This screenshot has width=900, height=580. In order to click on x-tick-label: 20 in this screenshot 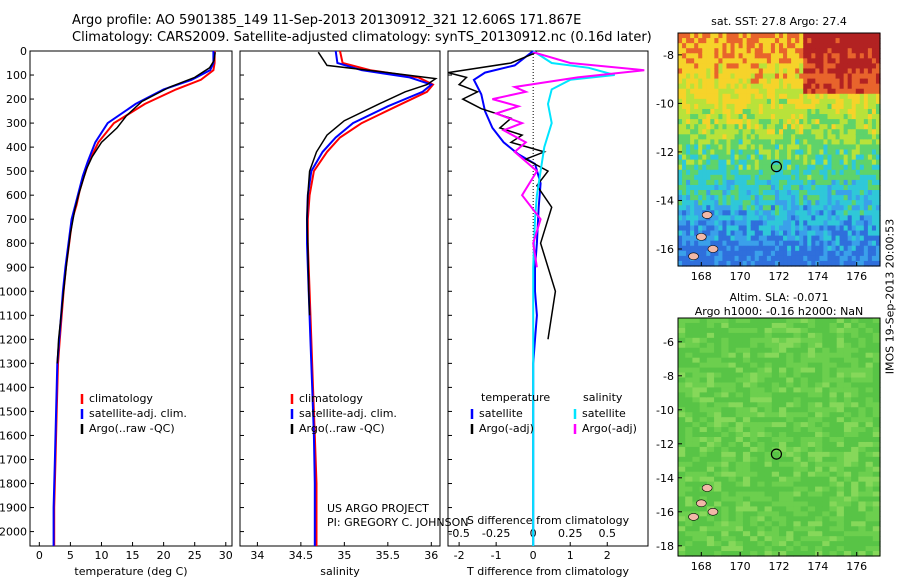, I will do `click(164, 555)`.